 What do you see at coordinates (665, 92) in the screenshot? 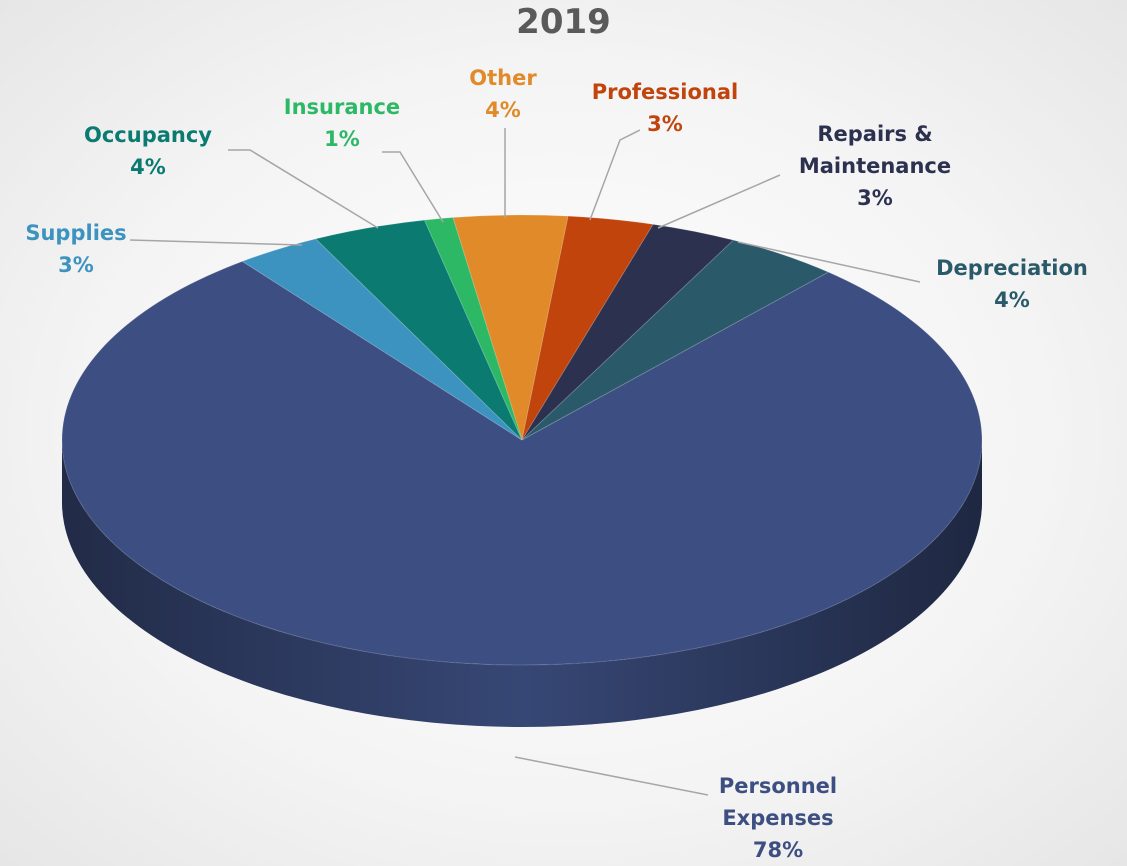
I see `category-label: Professional` at bounding box center [665, 92].